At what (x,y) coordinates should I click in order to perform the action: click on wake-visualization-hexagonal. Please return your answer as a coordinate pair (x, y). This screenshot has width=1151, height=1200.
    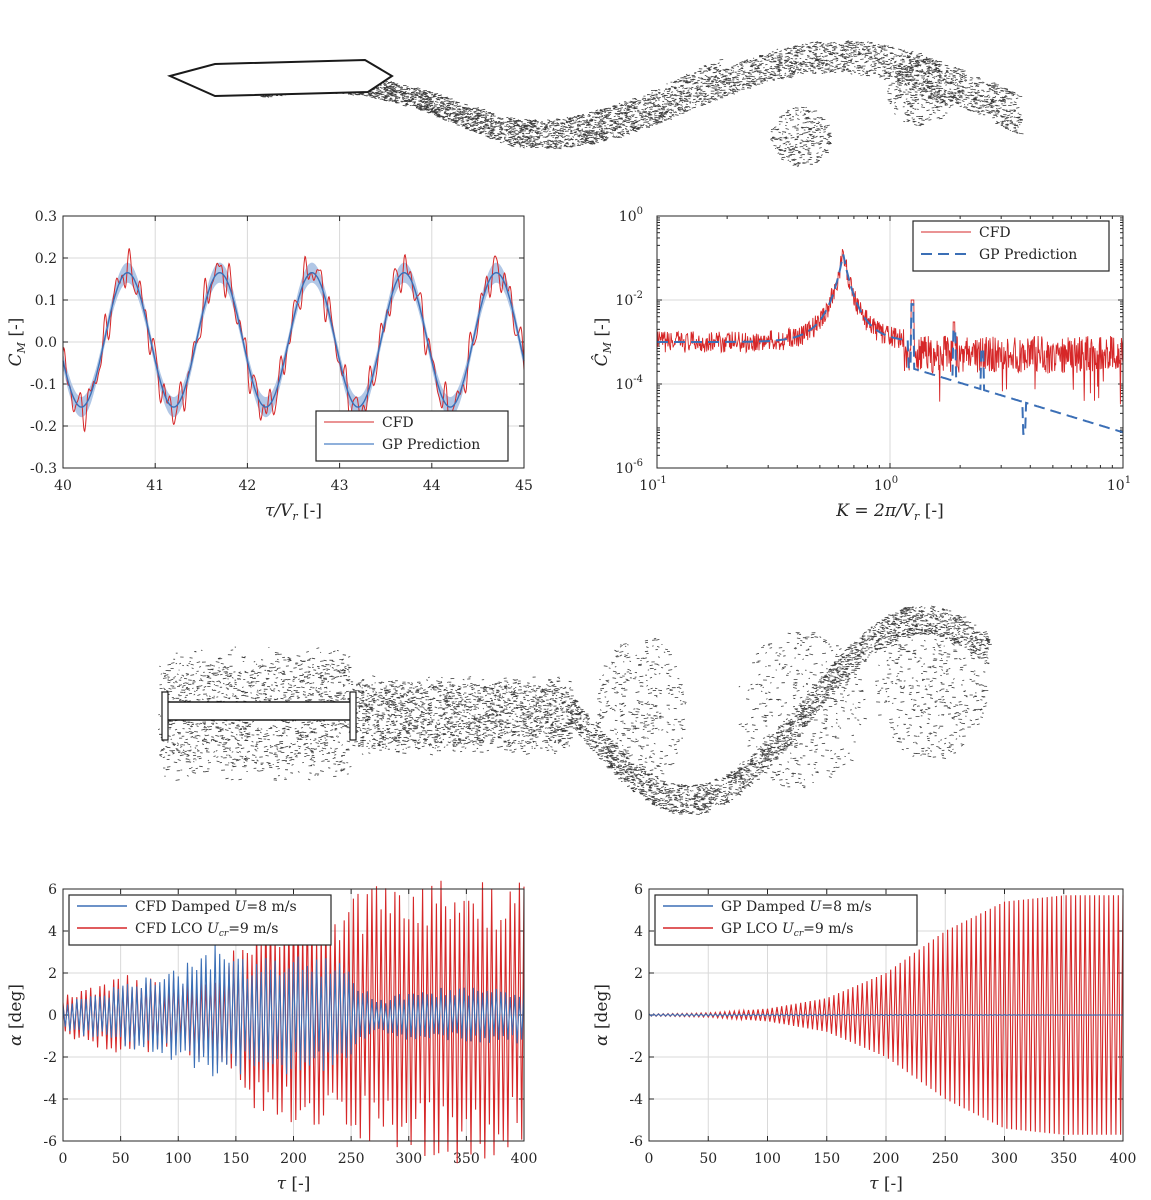
    Looking at the image, I should click on (595, 103).